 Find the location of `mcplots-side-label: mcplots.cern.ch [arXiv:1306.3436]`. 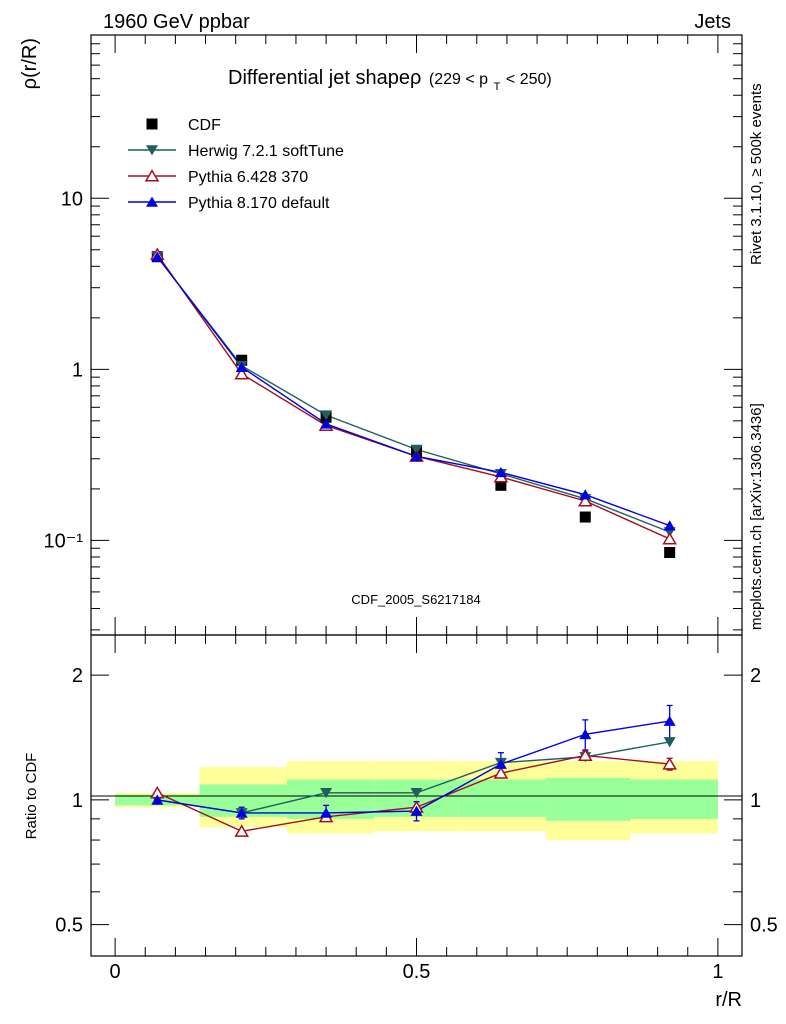

mcplots-side-label: mcplots.cern.ch [arXiv:1306.3436] is located at coordinates (756, 516).